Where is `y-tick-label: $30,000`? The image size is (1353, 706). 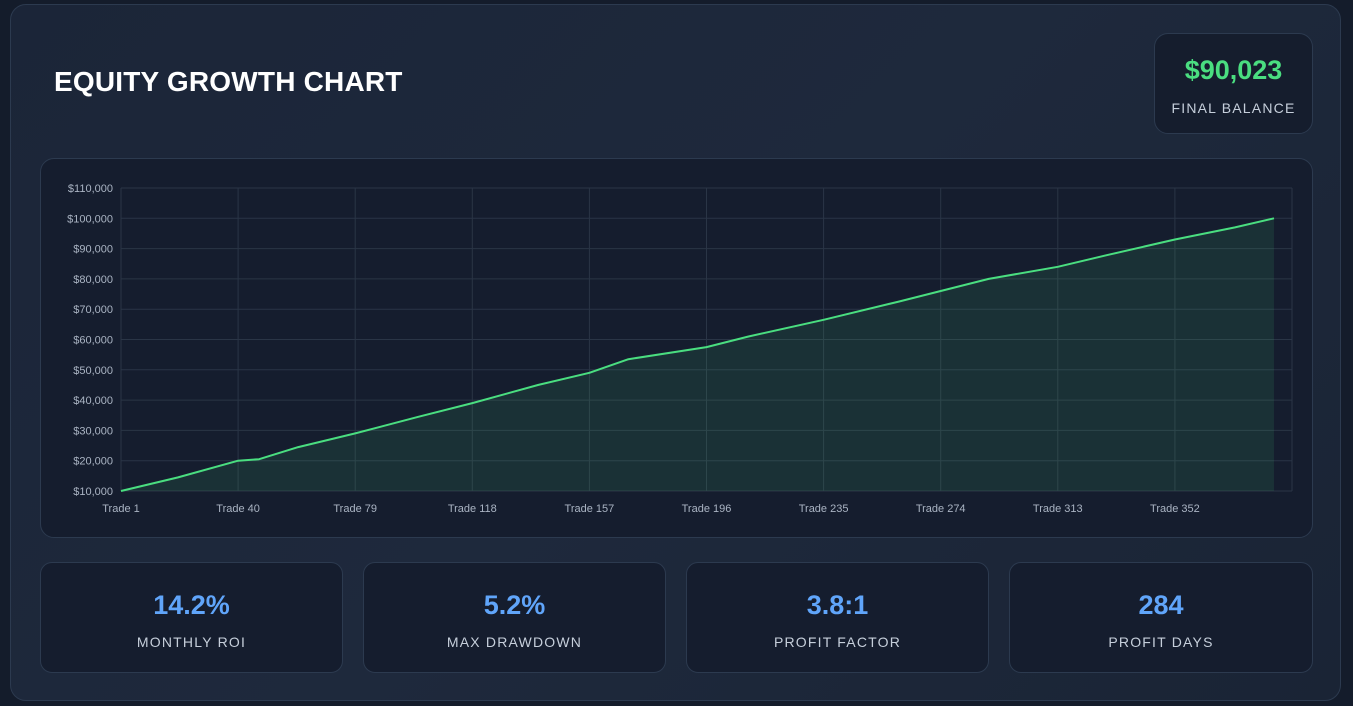
y-tick-label: $30,000 is located at coordinates (93, 431).